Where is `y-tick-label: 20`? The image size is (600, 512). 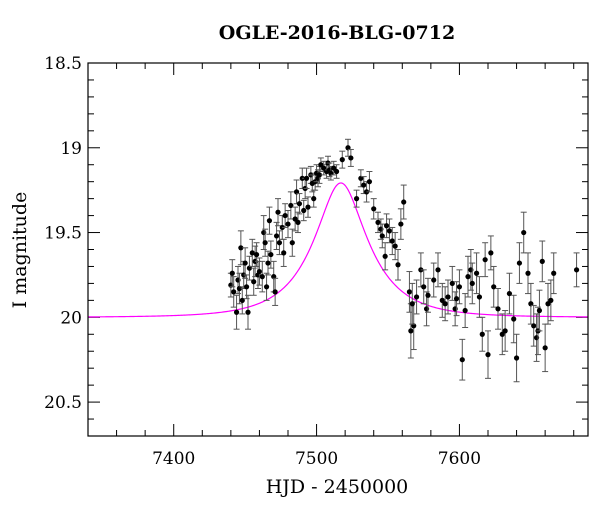
y-tick-label: 20 is located at coordinates (71, 318).